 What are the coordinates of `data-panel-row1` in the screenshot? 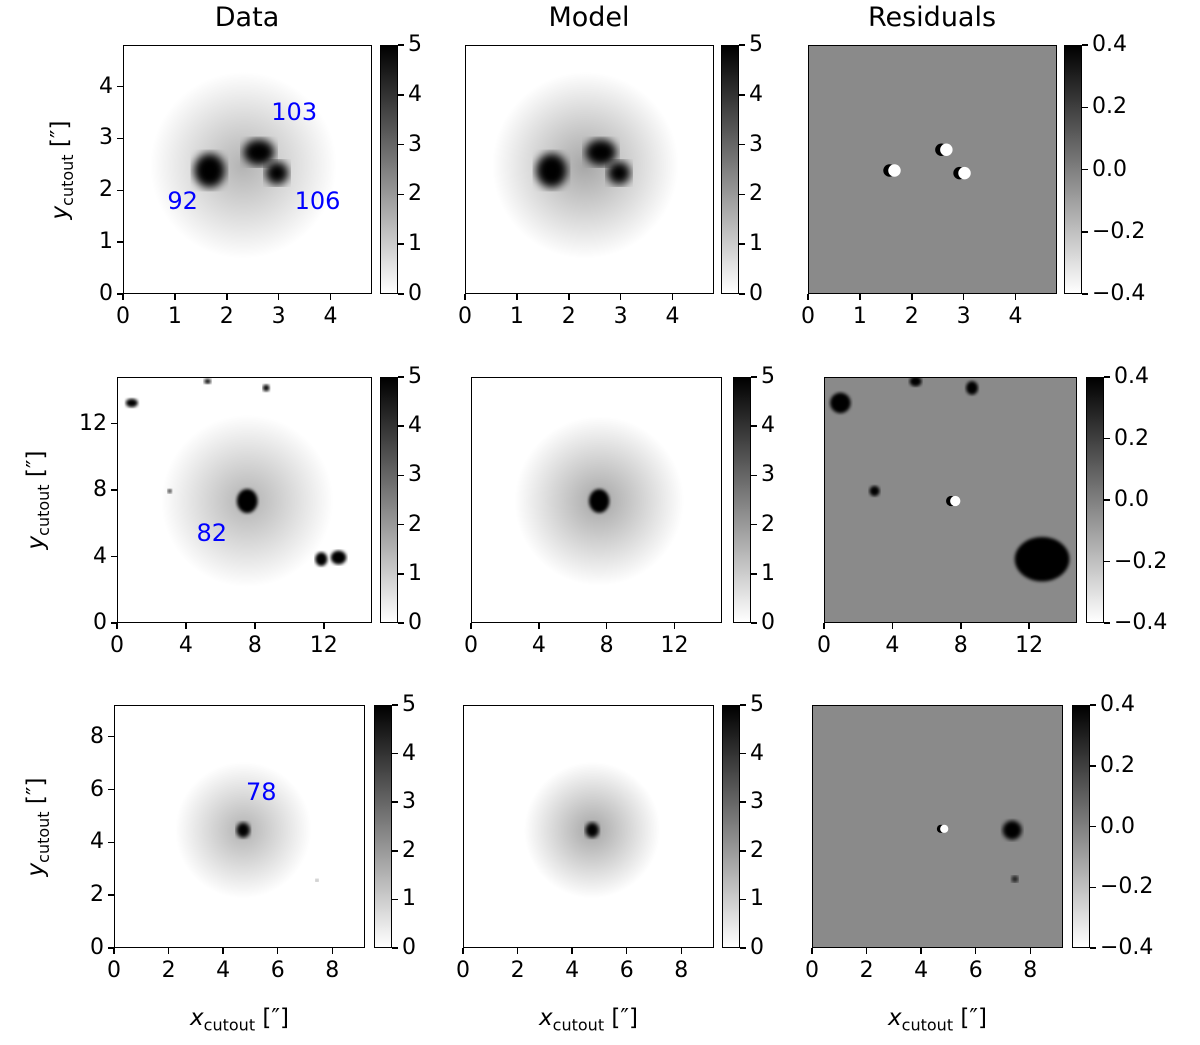 It's located at (244, 500).